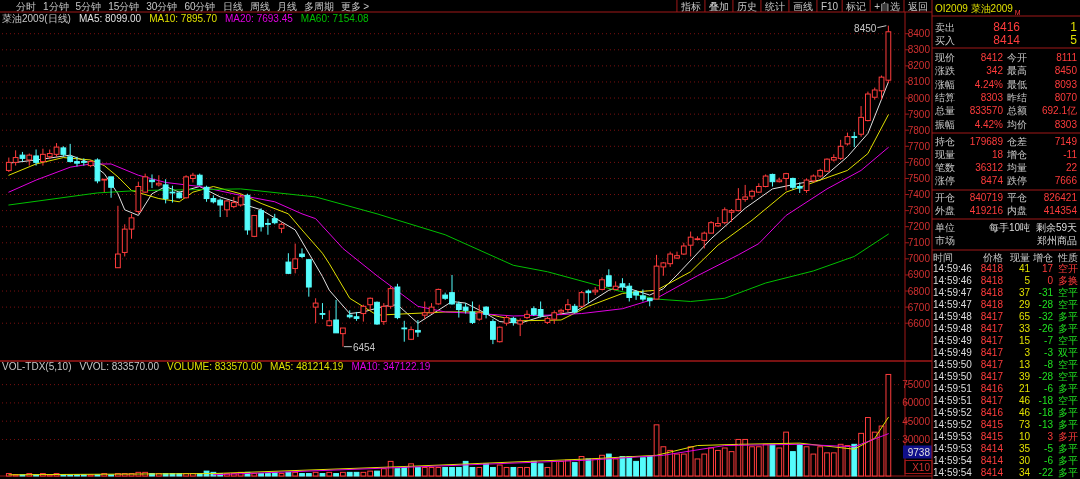 The height and width of the screenshot is (479, 1080). Describe the element at coordinates (1046, 316) in the screenshot. I see `text: -32` at that location.